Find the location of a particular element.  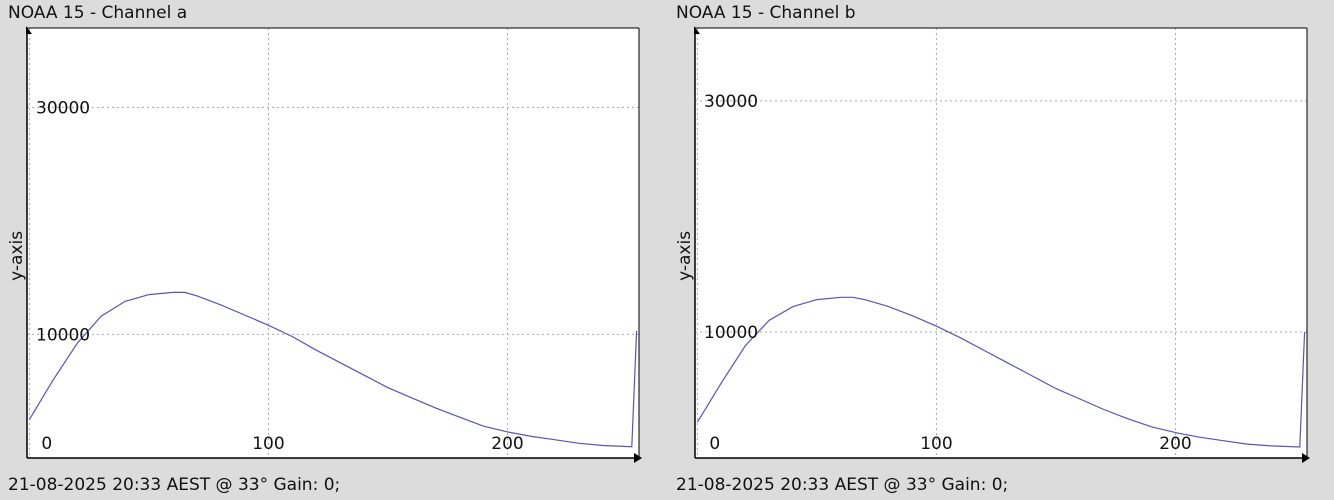

chart-title: NOAA 15 - Channel b is located at coordinates (766, 13).